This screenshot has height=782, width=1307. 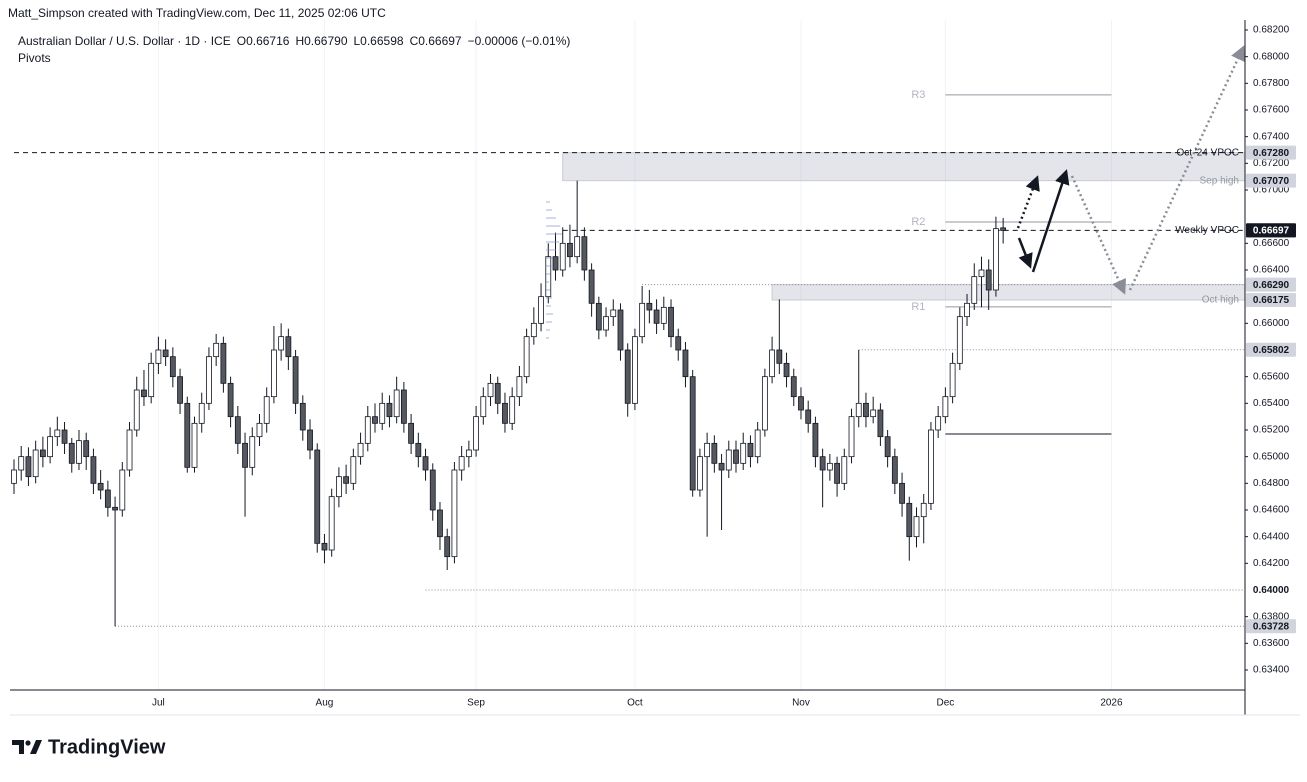 What do you see at coordinates (263, 41) in the screenshot?
I see `ohlc-open: O0.66716` at bounding box center [263, 41].